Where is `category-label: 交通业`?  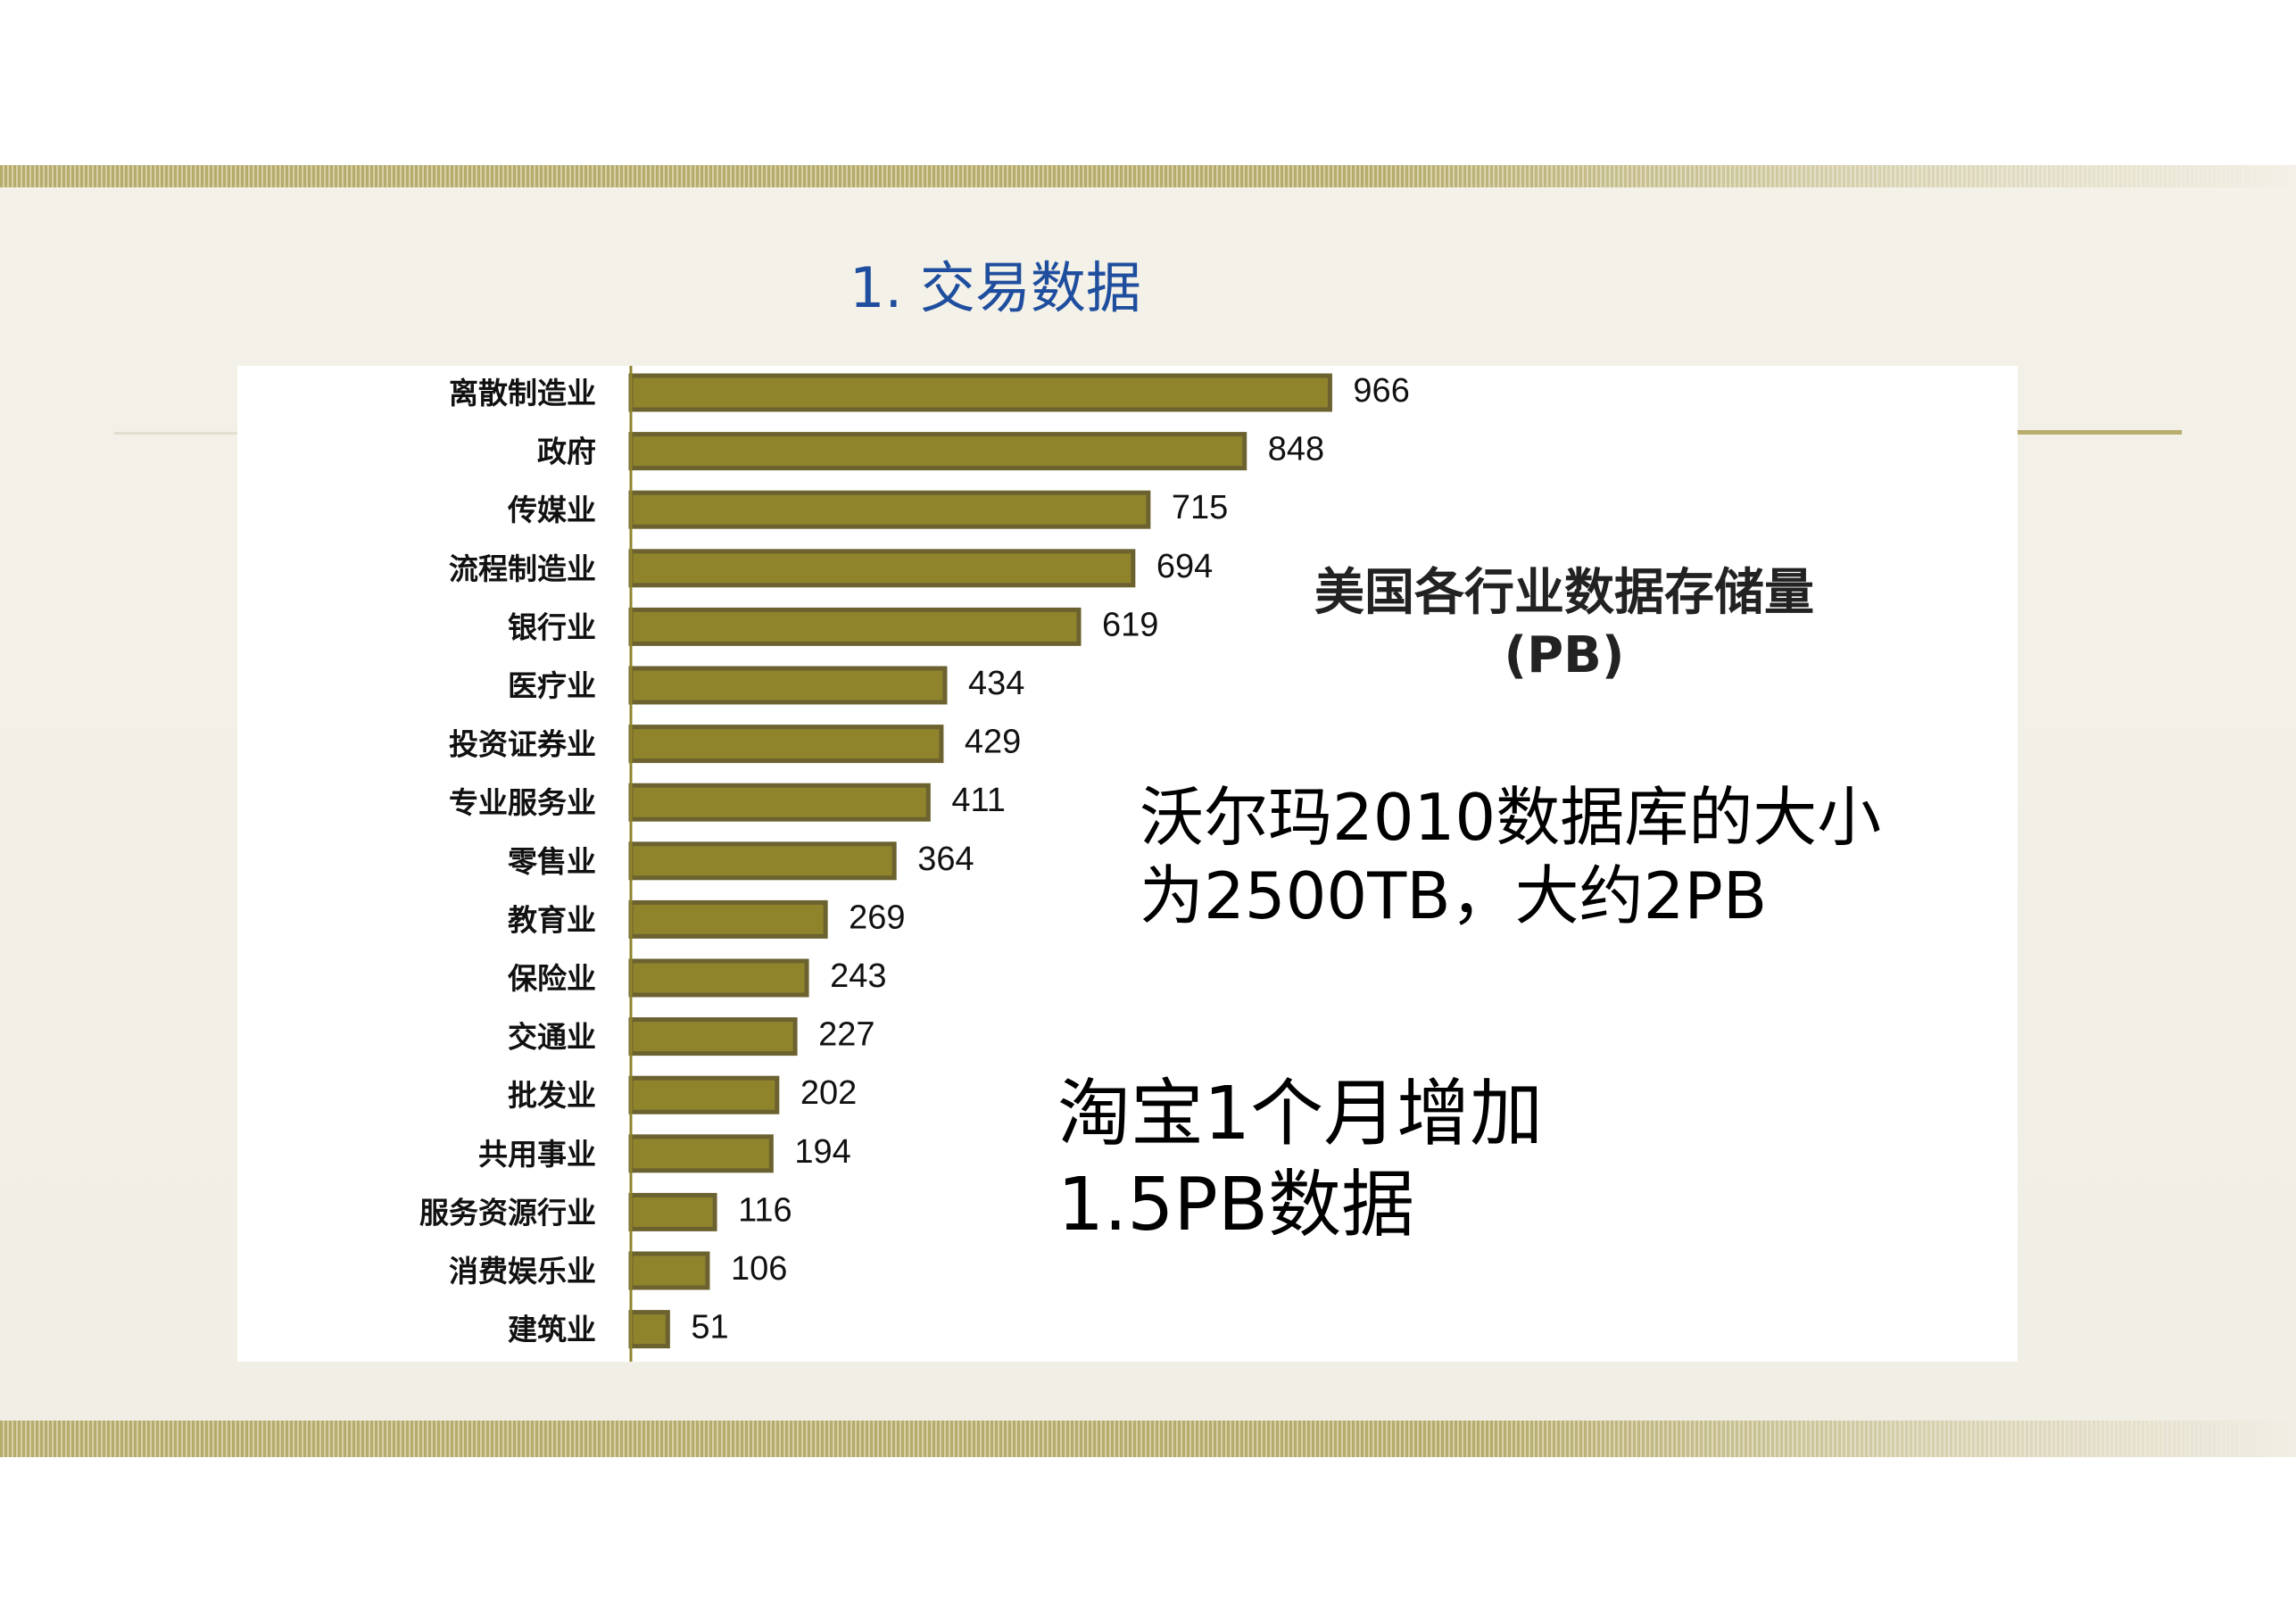
category-label: 交通业 is located at coordinates (552, 1037).